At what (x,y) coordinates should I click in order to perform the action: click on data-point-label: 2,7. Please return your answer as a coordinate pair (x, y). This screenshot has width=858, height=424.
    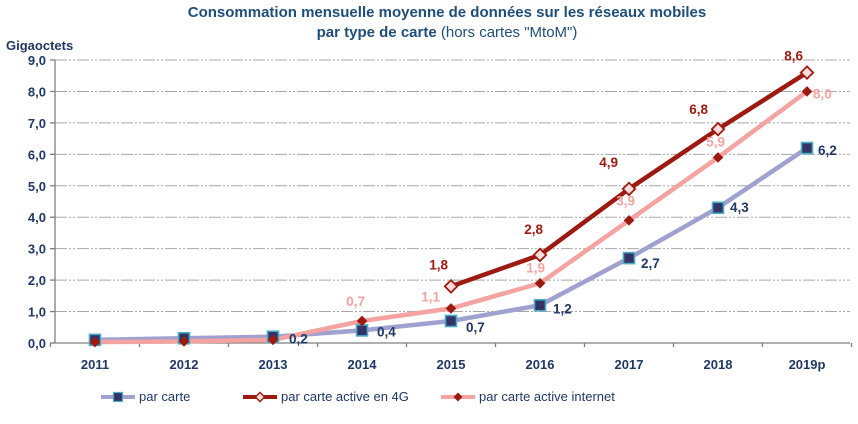
    Looking at the image, I should click on (650, 263).